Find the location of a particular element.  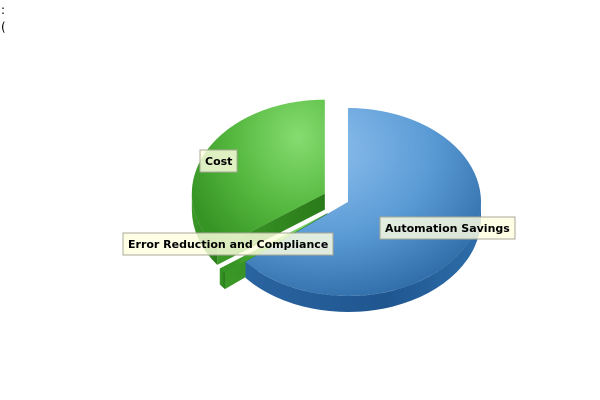

pie-label-error-reduction-and-compliance: Error Reduction and Compliance is located at coordinates (228, 244).